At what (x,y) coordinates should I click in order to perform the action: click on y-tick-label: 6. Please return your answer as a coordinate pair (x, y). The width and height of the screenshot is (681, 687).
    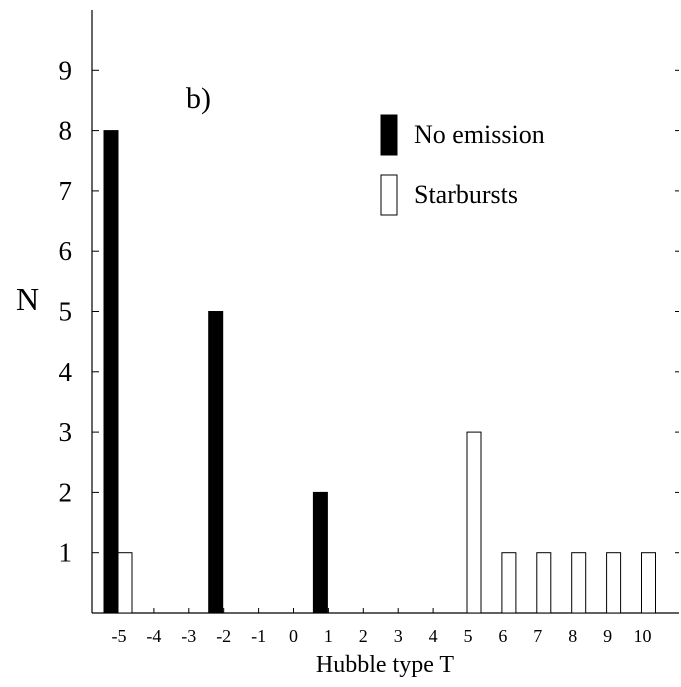
    Looking at the image, I should click on (66, 251).